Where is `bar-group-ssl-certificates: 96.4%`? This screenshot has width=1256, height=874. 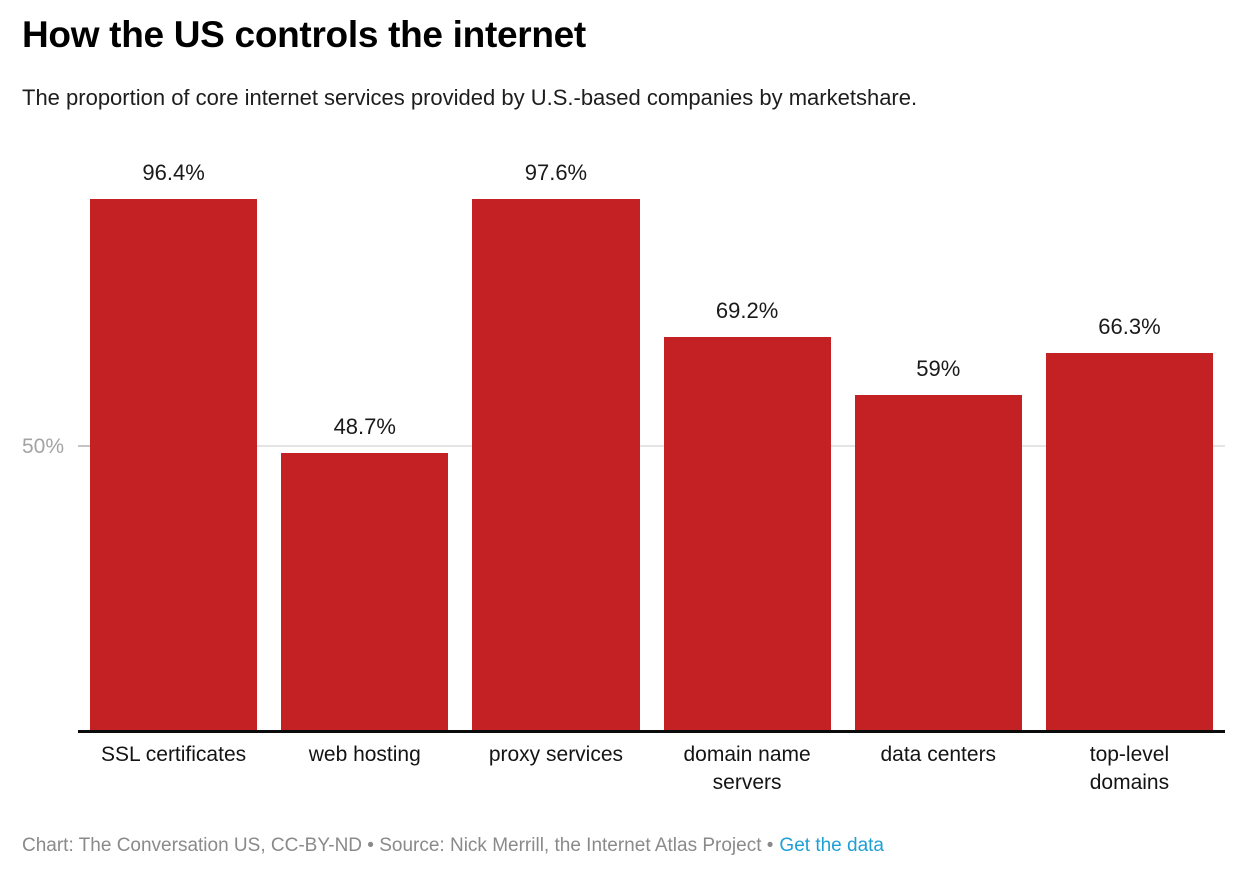 bar-group-ssl-certificates: 96.4% is located at coordinates (173, 446).